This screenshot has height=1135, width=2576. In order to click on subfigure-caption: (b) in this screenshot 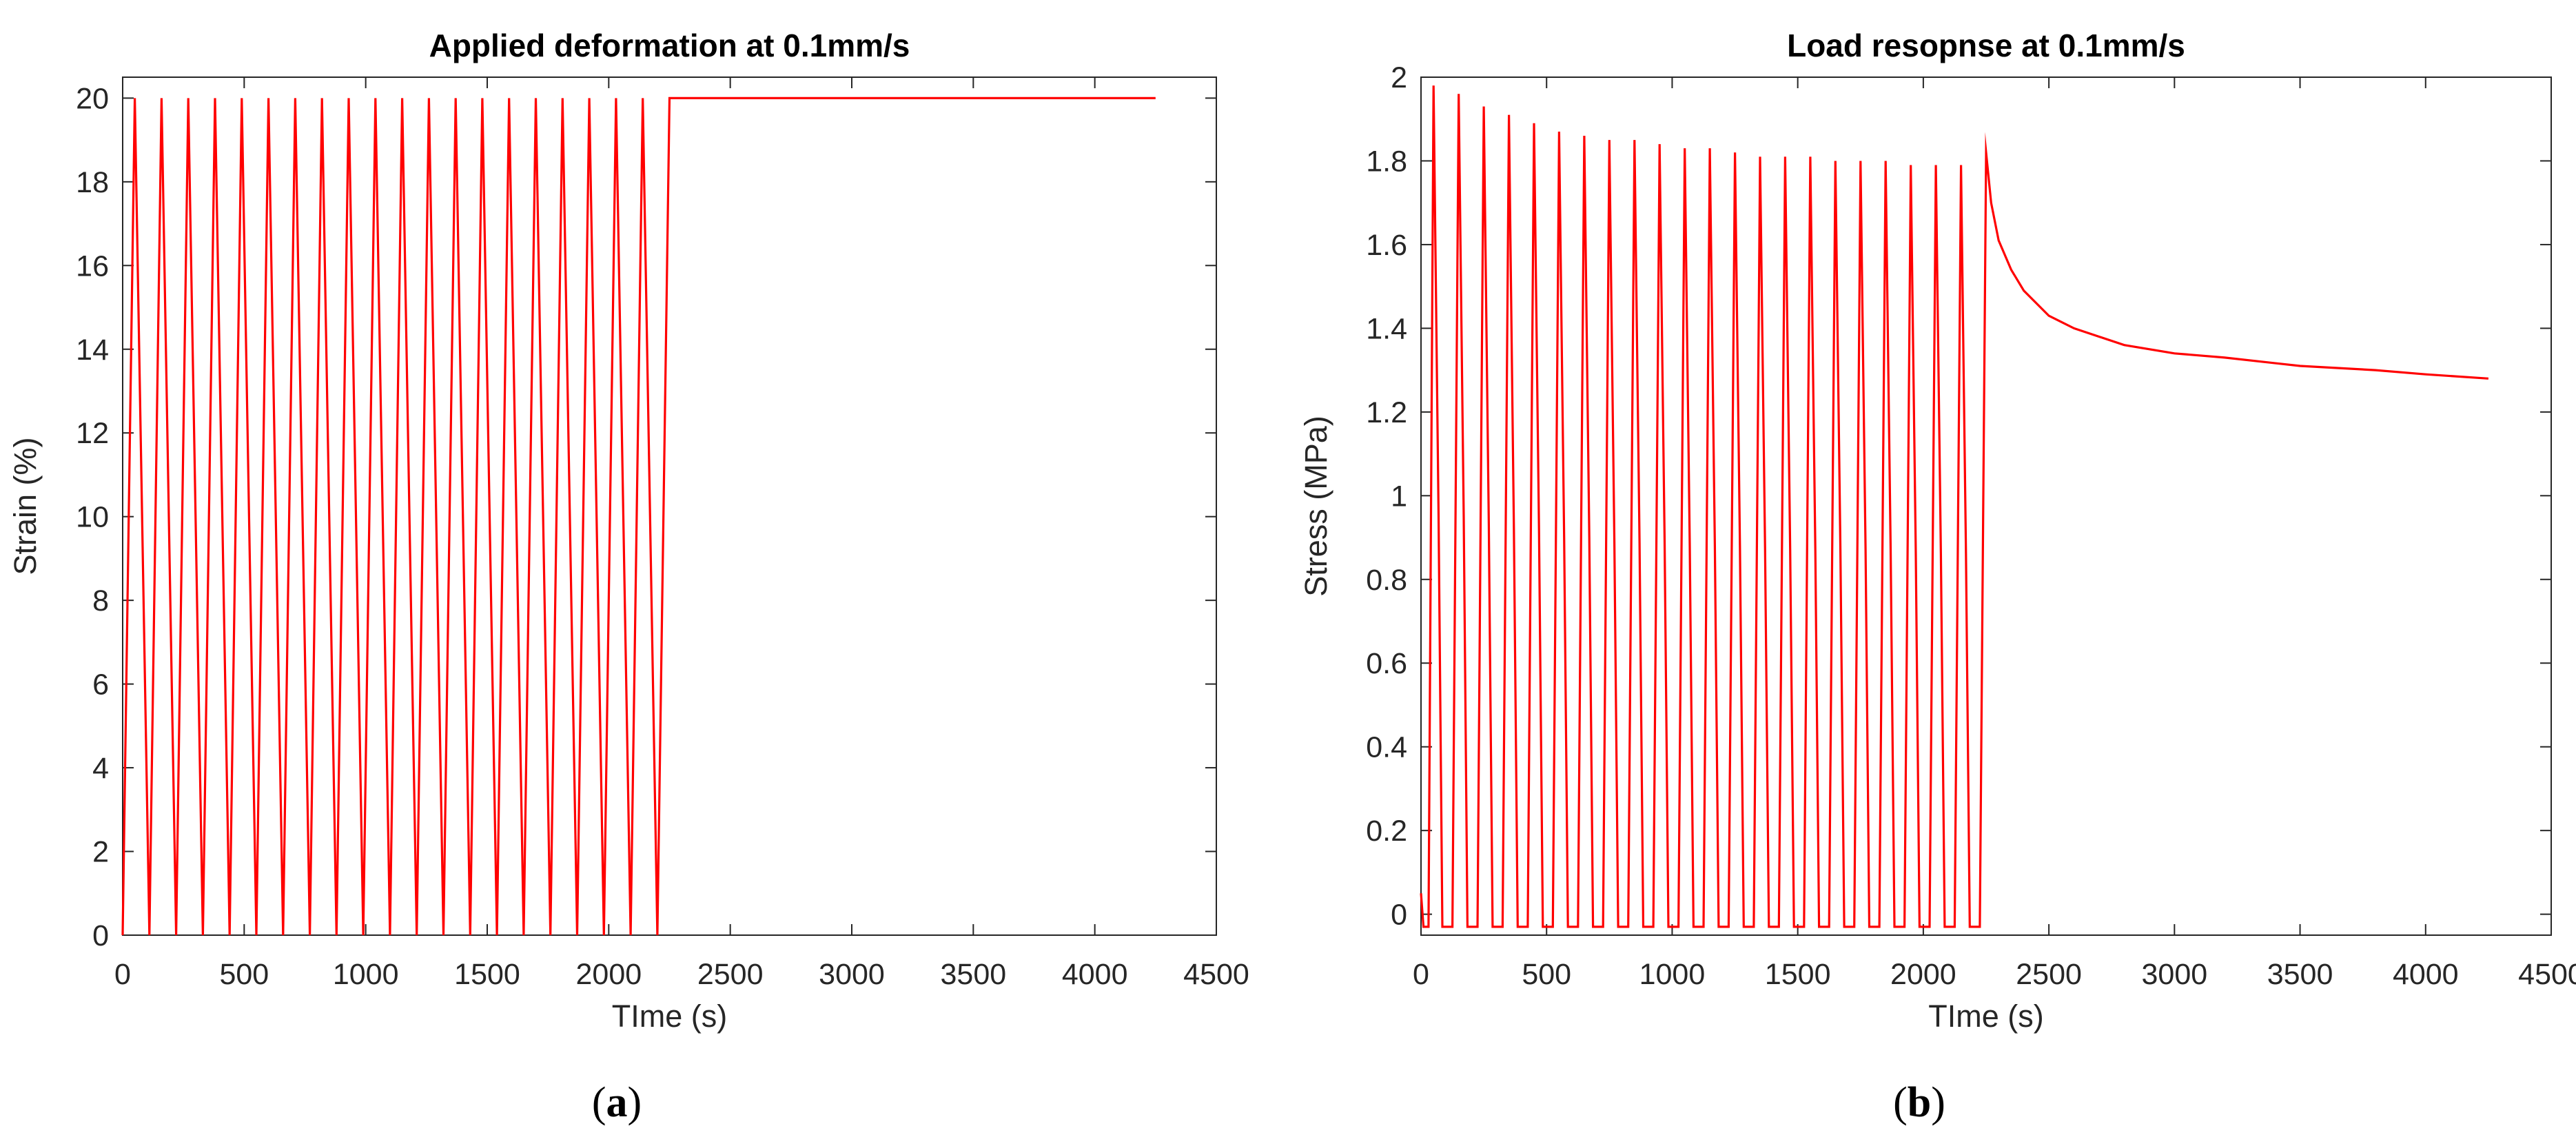, I will do `click(1919, 1102)`.